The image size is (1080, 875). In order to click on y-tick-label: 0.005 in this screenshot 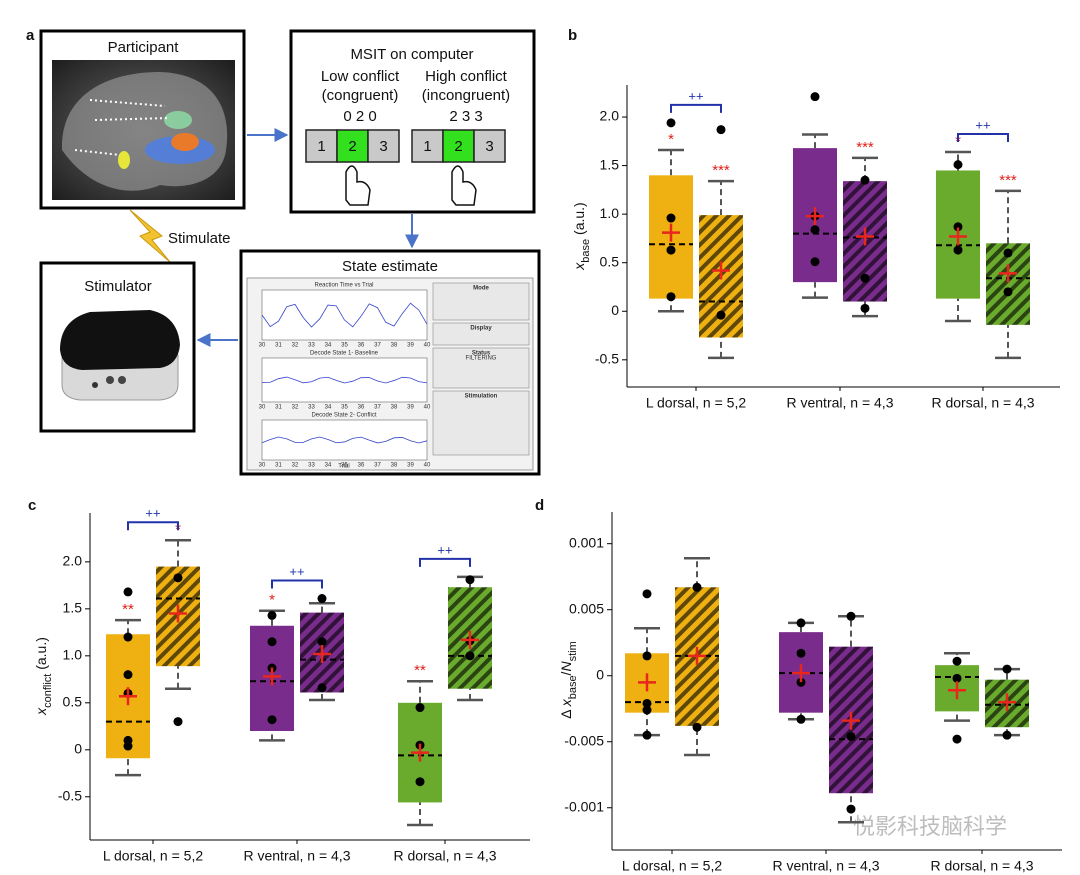, I will do `click(586, 608)`.